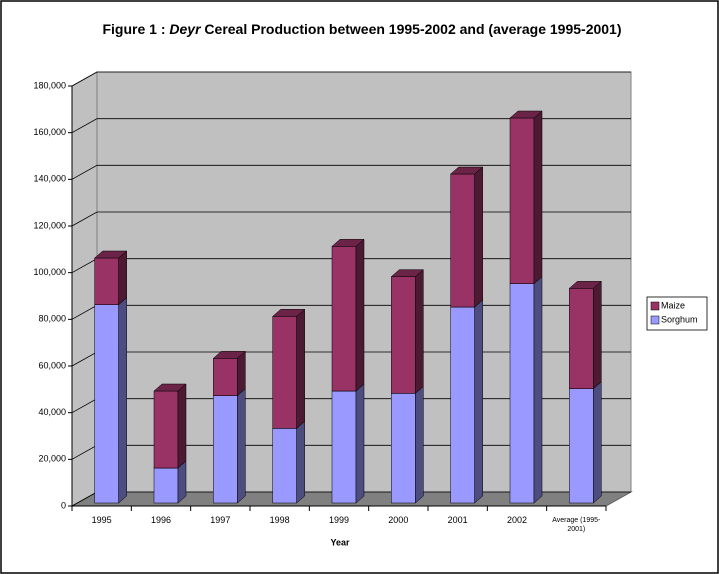 This screenshot has height=574, width=719. Describe the element at coordinates (52, 412) in the screenshot. I see `y-tick-label: 40,000` at that location.